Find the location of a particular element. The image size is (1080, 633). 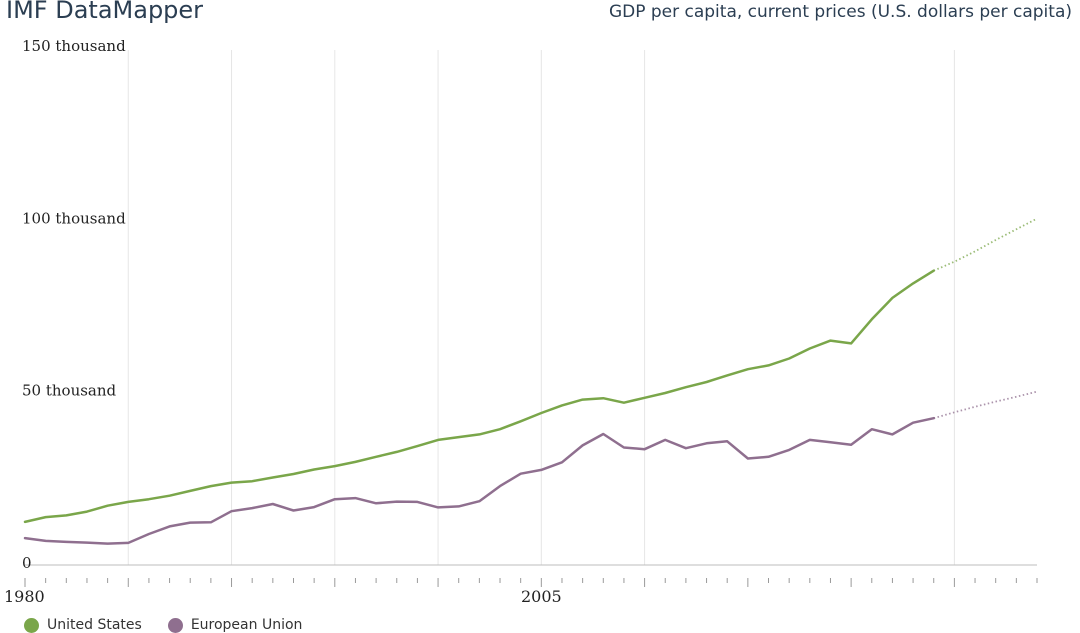

y-tick-label-150000: 150 thousand is located at coordinates (74, 46).